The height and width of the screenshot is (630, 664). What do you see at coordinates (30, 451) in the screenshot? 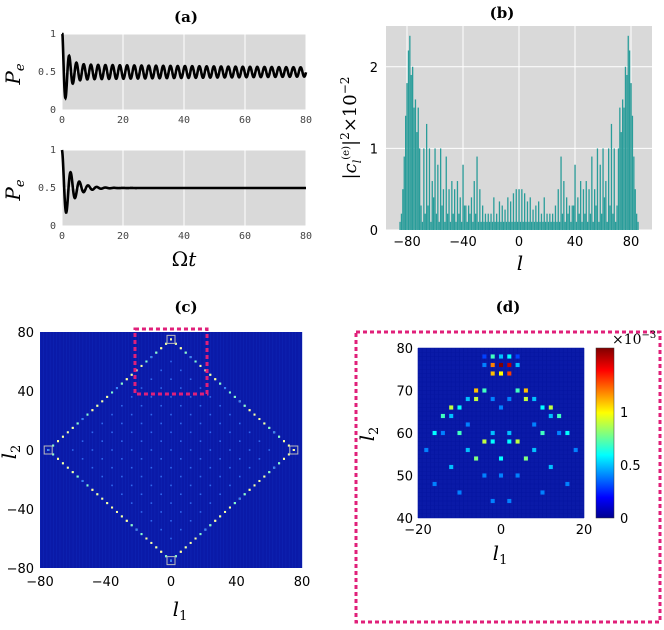
I see `y-tick-label: 0` at bounding box center [30, 451].